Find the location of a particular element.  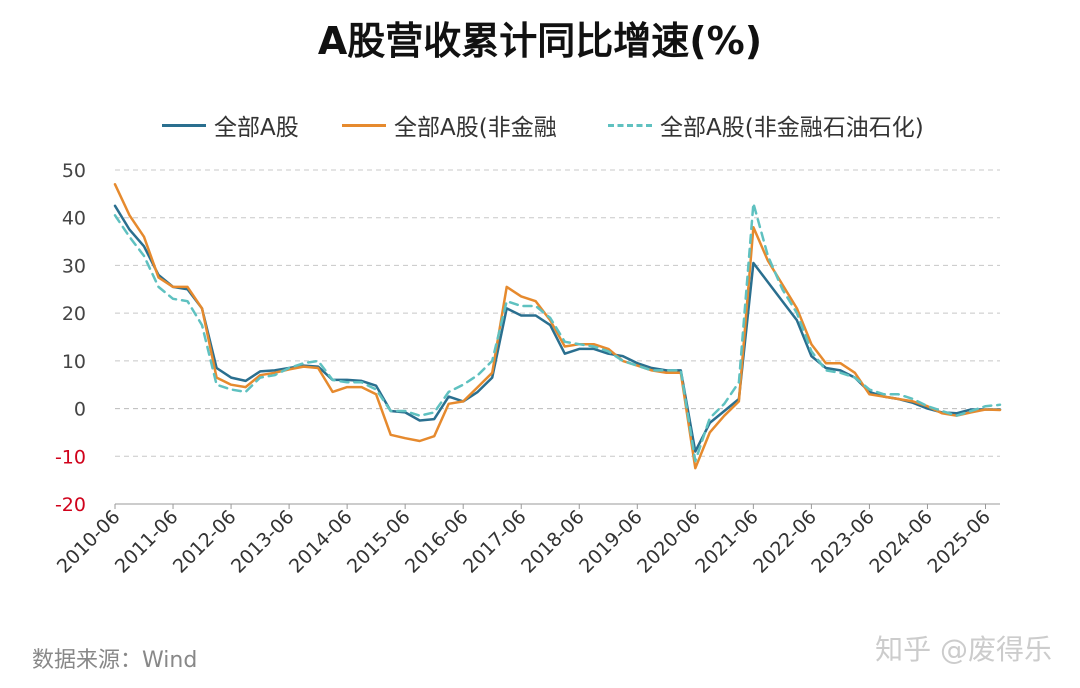

x-tick-label-1: 2011-06 is located at coordinates (147, 542).